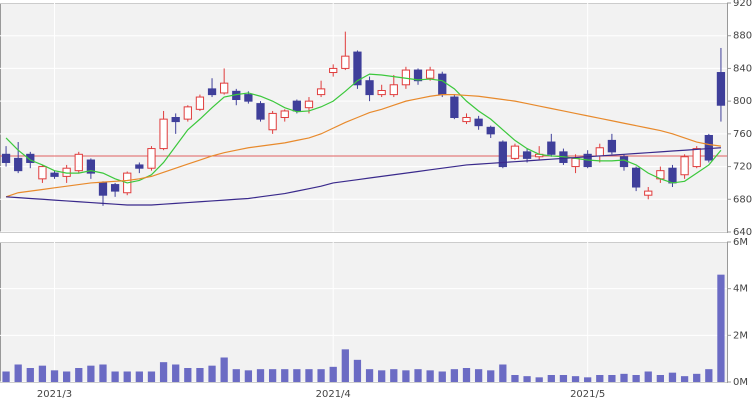  What do you see at coordinates (742, 199) in the screenshot?
I see `y-tick-label: 680` at bounding box center [742, 199].